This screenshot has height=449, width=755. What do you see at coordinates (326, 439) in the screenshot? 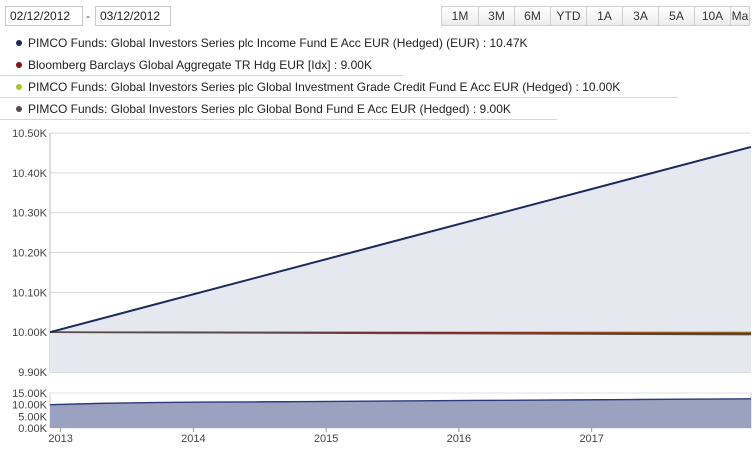
I see `x-tick-label: 2015` at bounding box center [326, 439].